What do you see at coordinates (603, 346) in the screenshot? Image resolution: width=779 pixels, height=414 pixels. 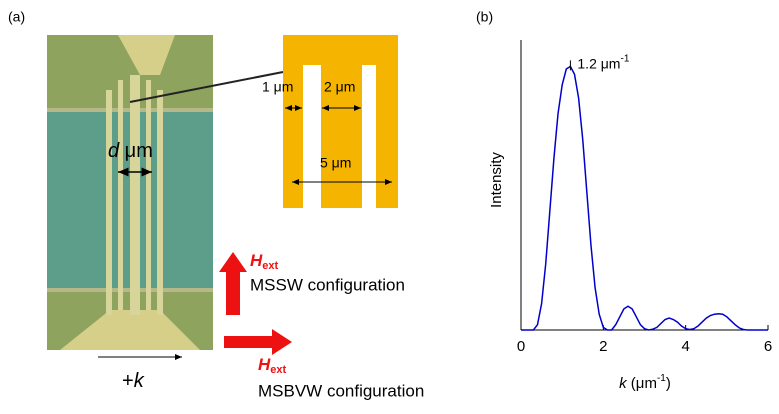 I see `x-tick-label: 2` at bounding box center [603, 346].